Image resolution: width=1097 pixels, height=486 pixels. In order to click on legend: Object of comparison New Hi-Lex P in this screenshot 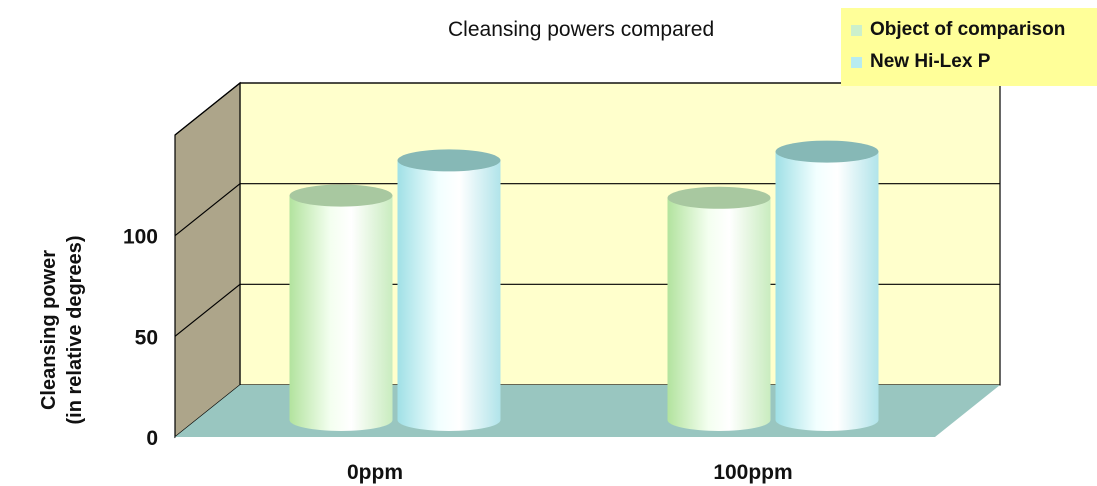, I will do `click(969, 47)`.